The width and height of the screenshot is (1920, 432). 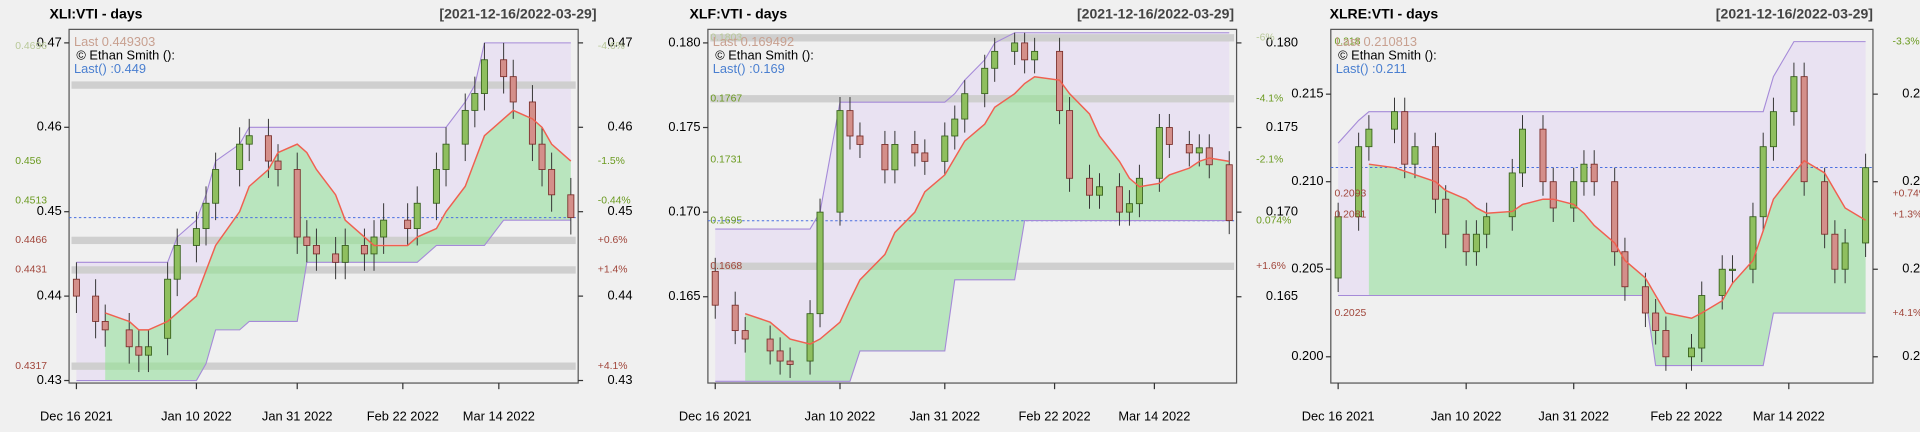 What do you see at coordinates (1573, 416) in the screenshot?
I see `x-tick-label: Jan 31 2022` at bounding box center [1573, 416].